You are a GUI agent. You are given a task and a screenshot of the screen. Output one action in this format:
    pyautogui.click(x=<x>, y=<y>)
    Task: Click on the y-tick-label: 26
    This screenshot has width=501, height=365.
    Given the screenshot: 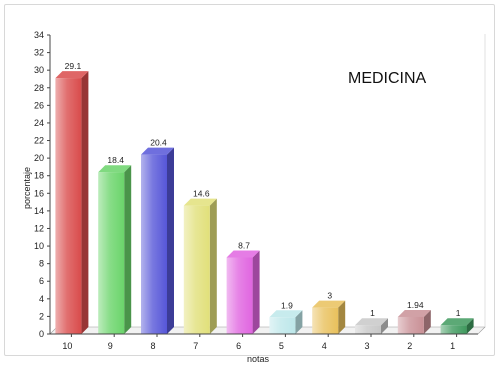 What is the action you would take?
    pyautogui.click(x=39, y=105)
    